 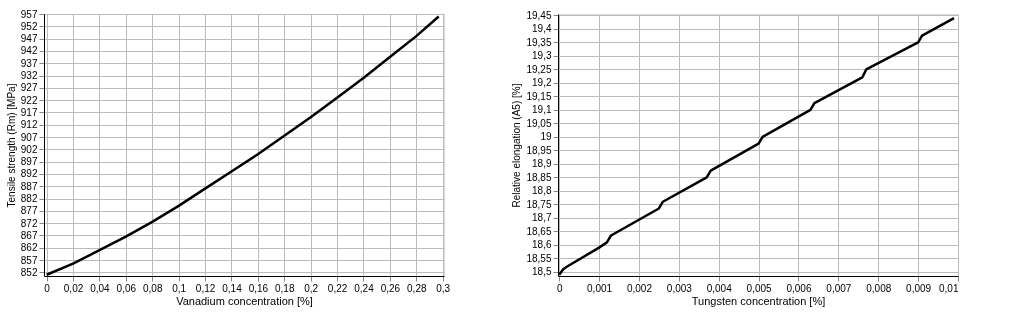 What do you see at coordinates (542, 245) in the screenshot?
I see `y-tick-label: 18,6` at bounding box center [542, 245].